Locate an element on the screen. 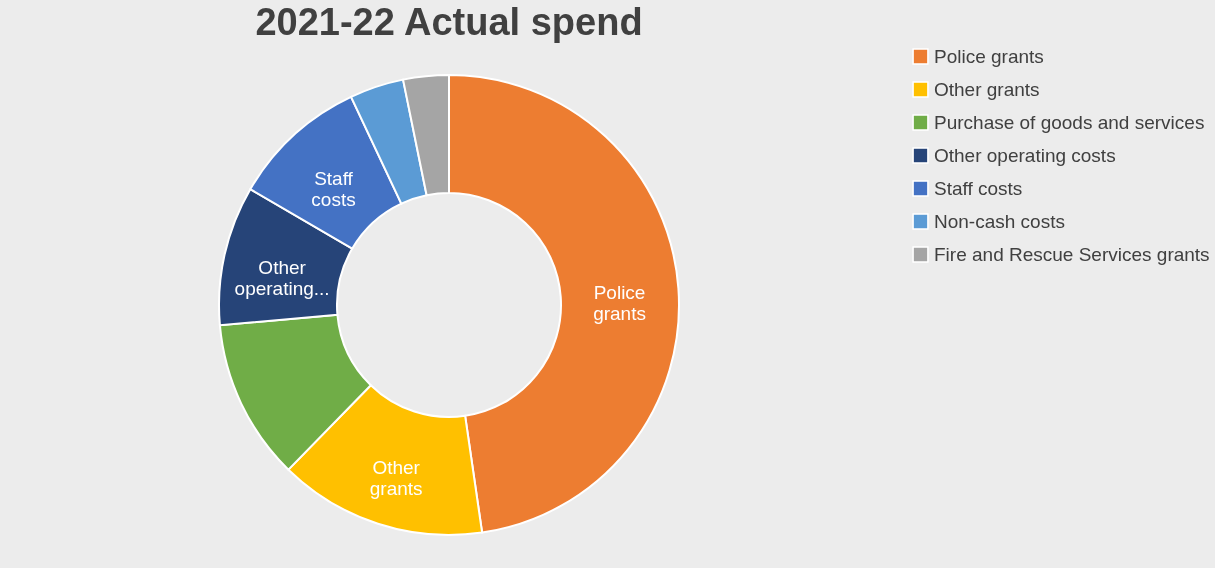 This screenshot has height=568, width=1215. legend-label: Other operating costs is located at coordinates (1025, 155).